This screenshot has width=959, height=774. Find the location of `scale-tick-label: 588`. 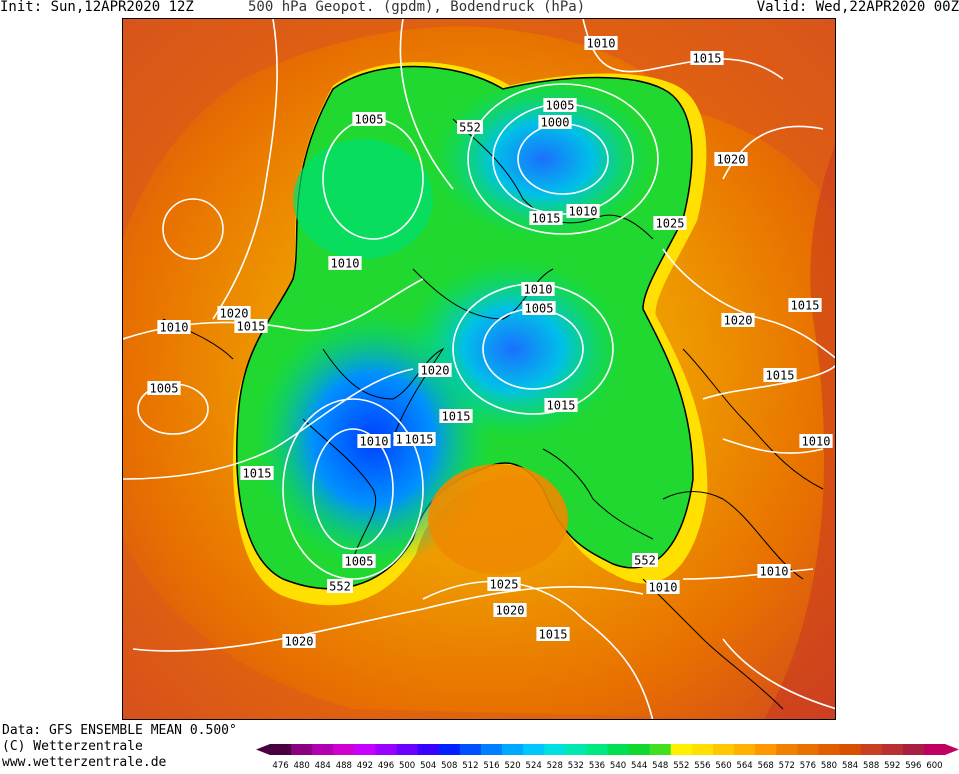

scale-tick-label: 588 is located at coordinates (871, 765).